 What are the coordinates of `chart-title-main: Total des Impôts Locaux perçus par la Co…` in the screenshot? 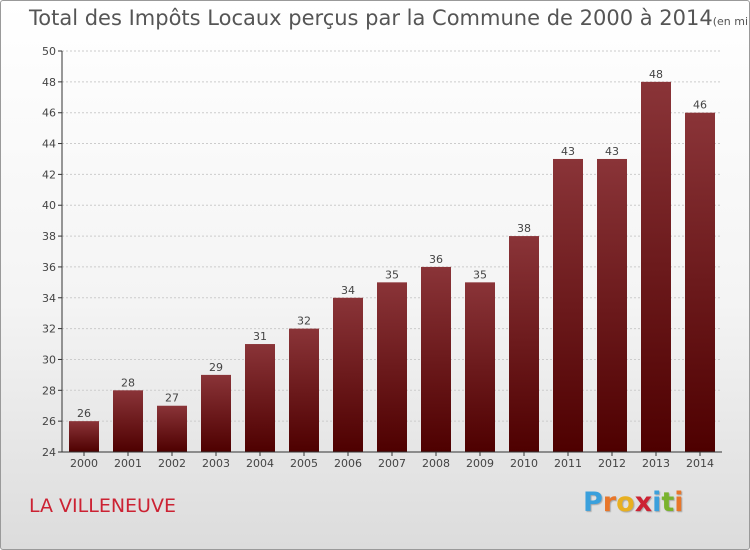 It's located at (371, 18).